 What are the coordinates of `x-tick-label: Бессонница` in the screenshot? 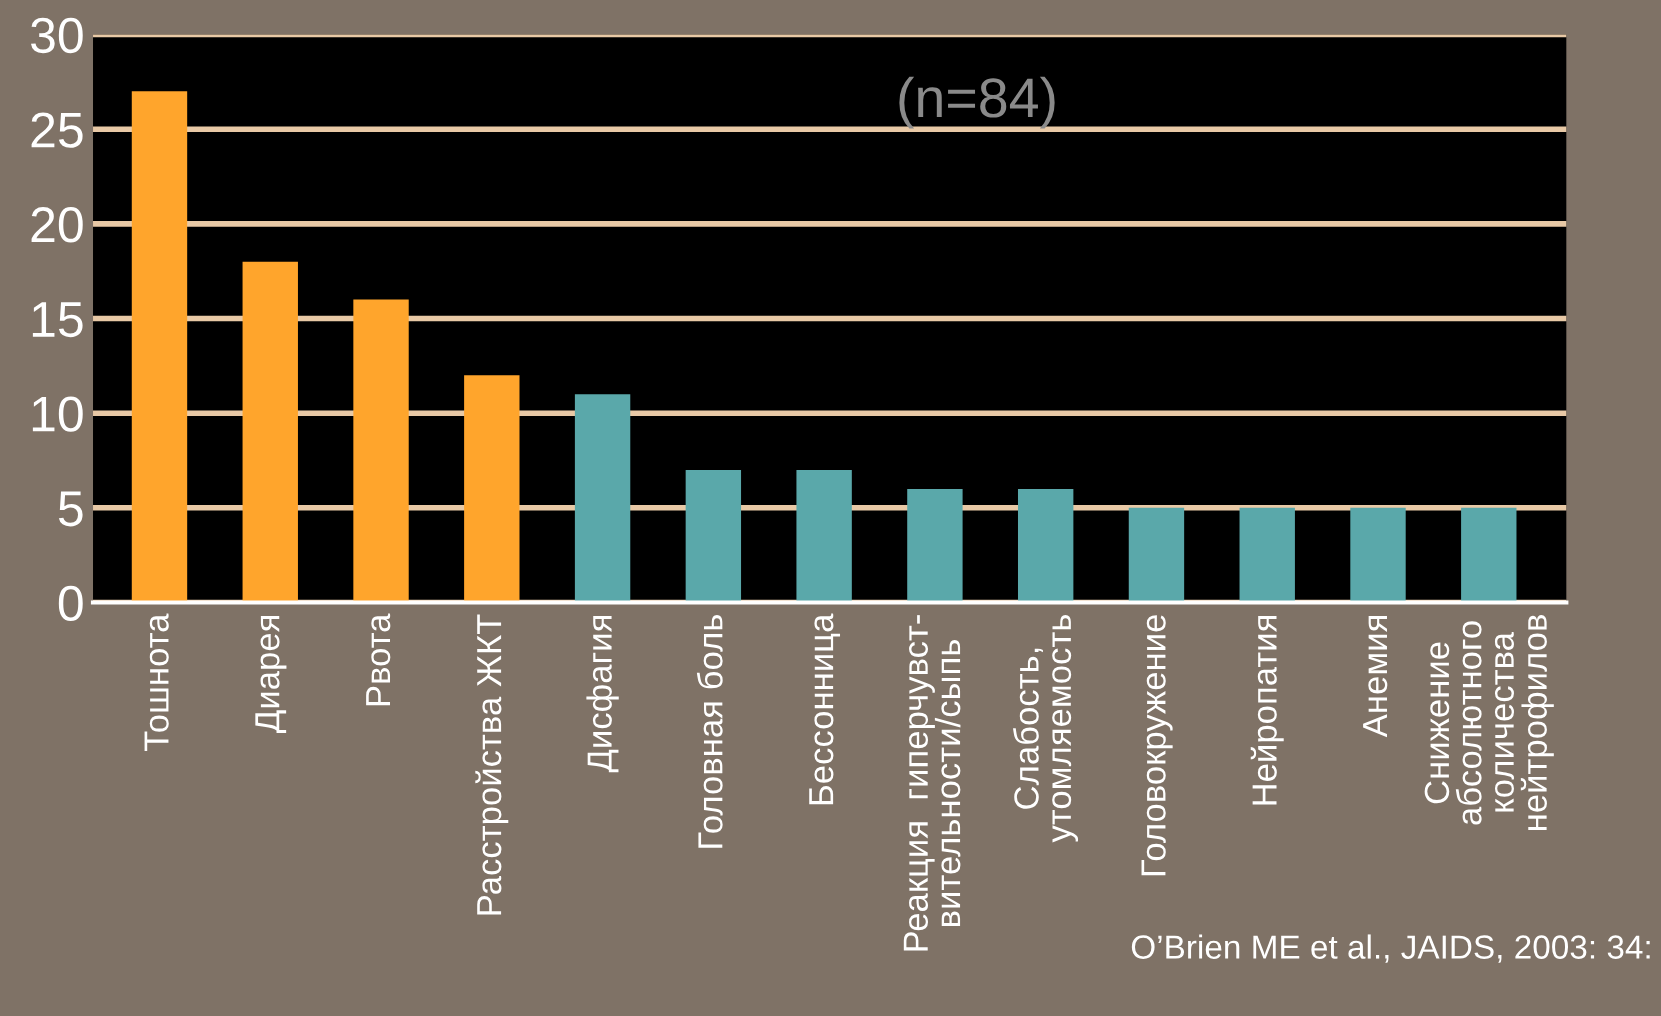 It's located at (825, 709).